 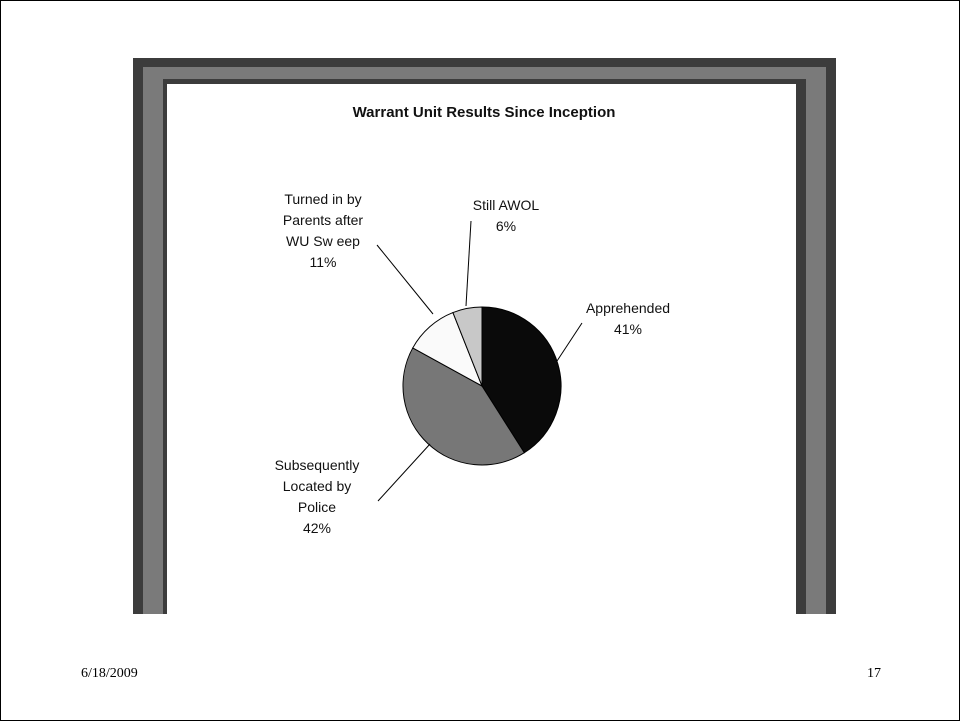 I want to click on pie-slices, so click(x=482, y=386).